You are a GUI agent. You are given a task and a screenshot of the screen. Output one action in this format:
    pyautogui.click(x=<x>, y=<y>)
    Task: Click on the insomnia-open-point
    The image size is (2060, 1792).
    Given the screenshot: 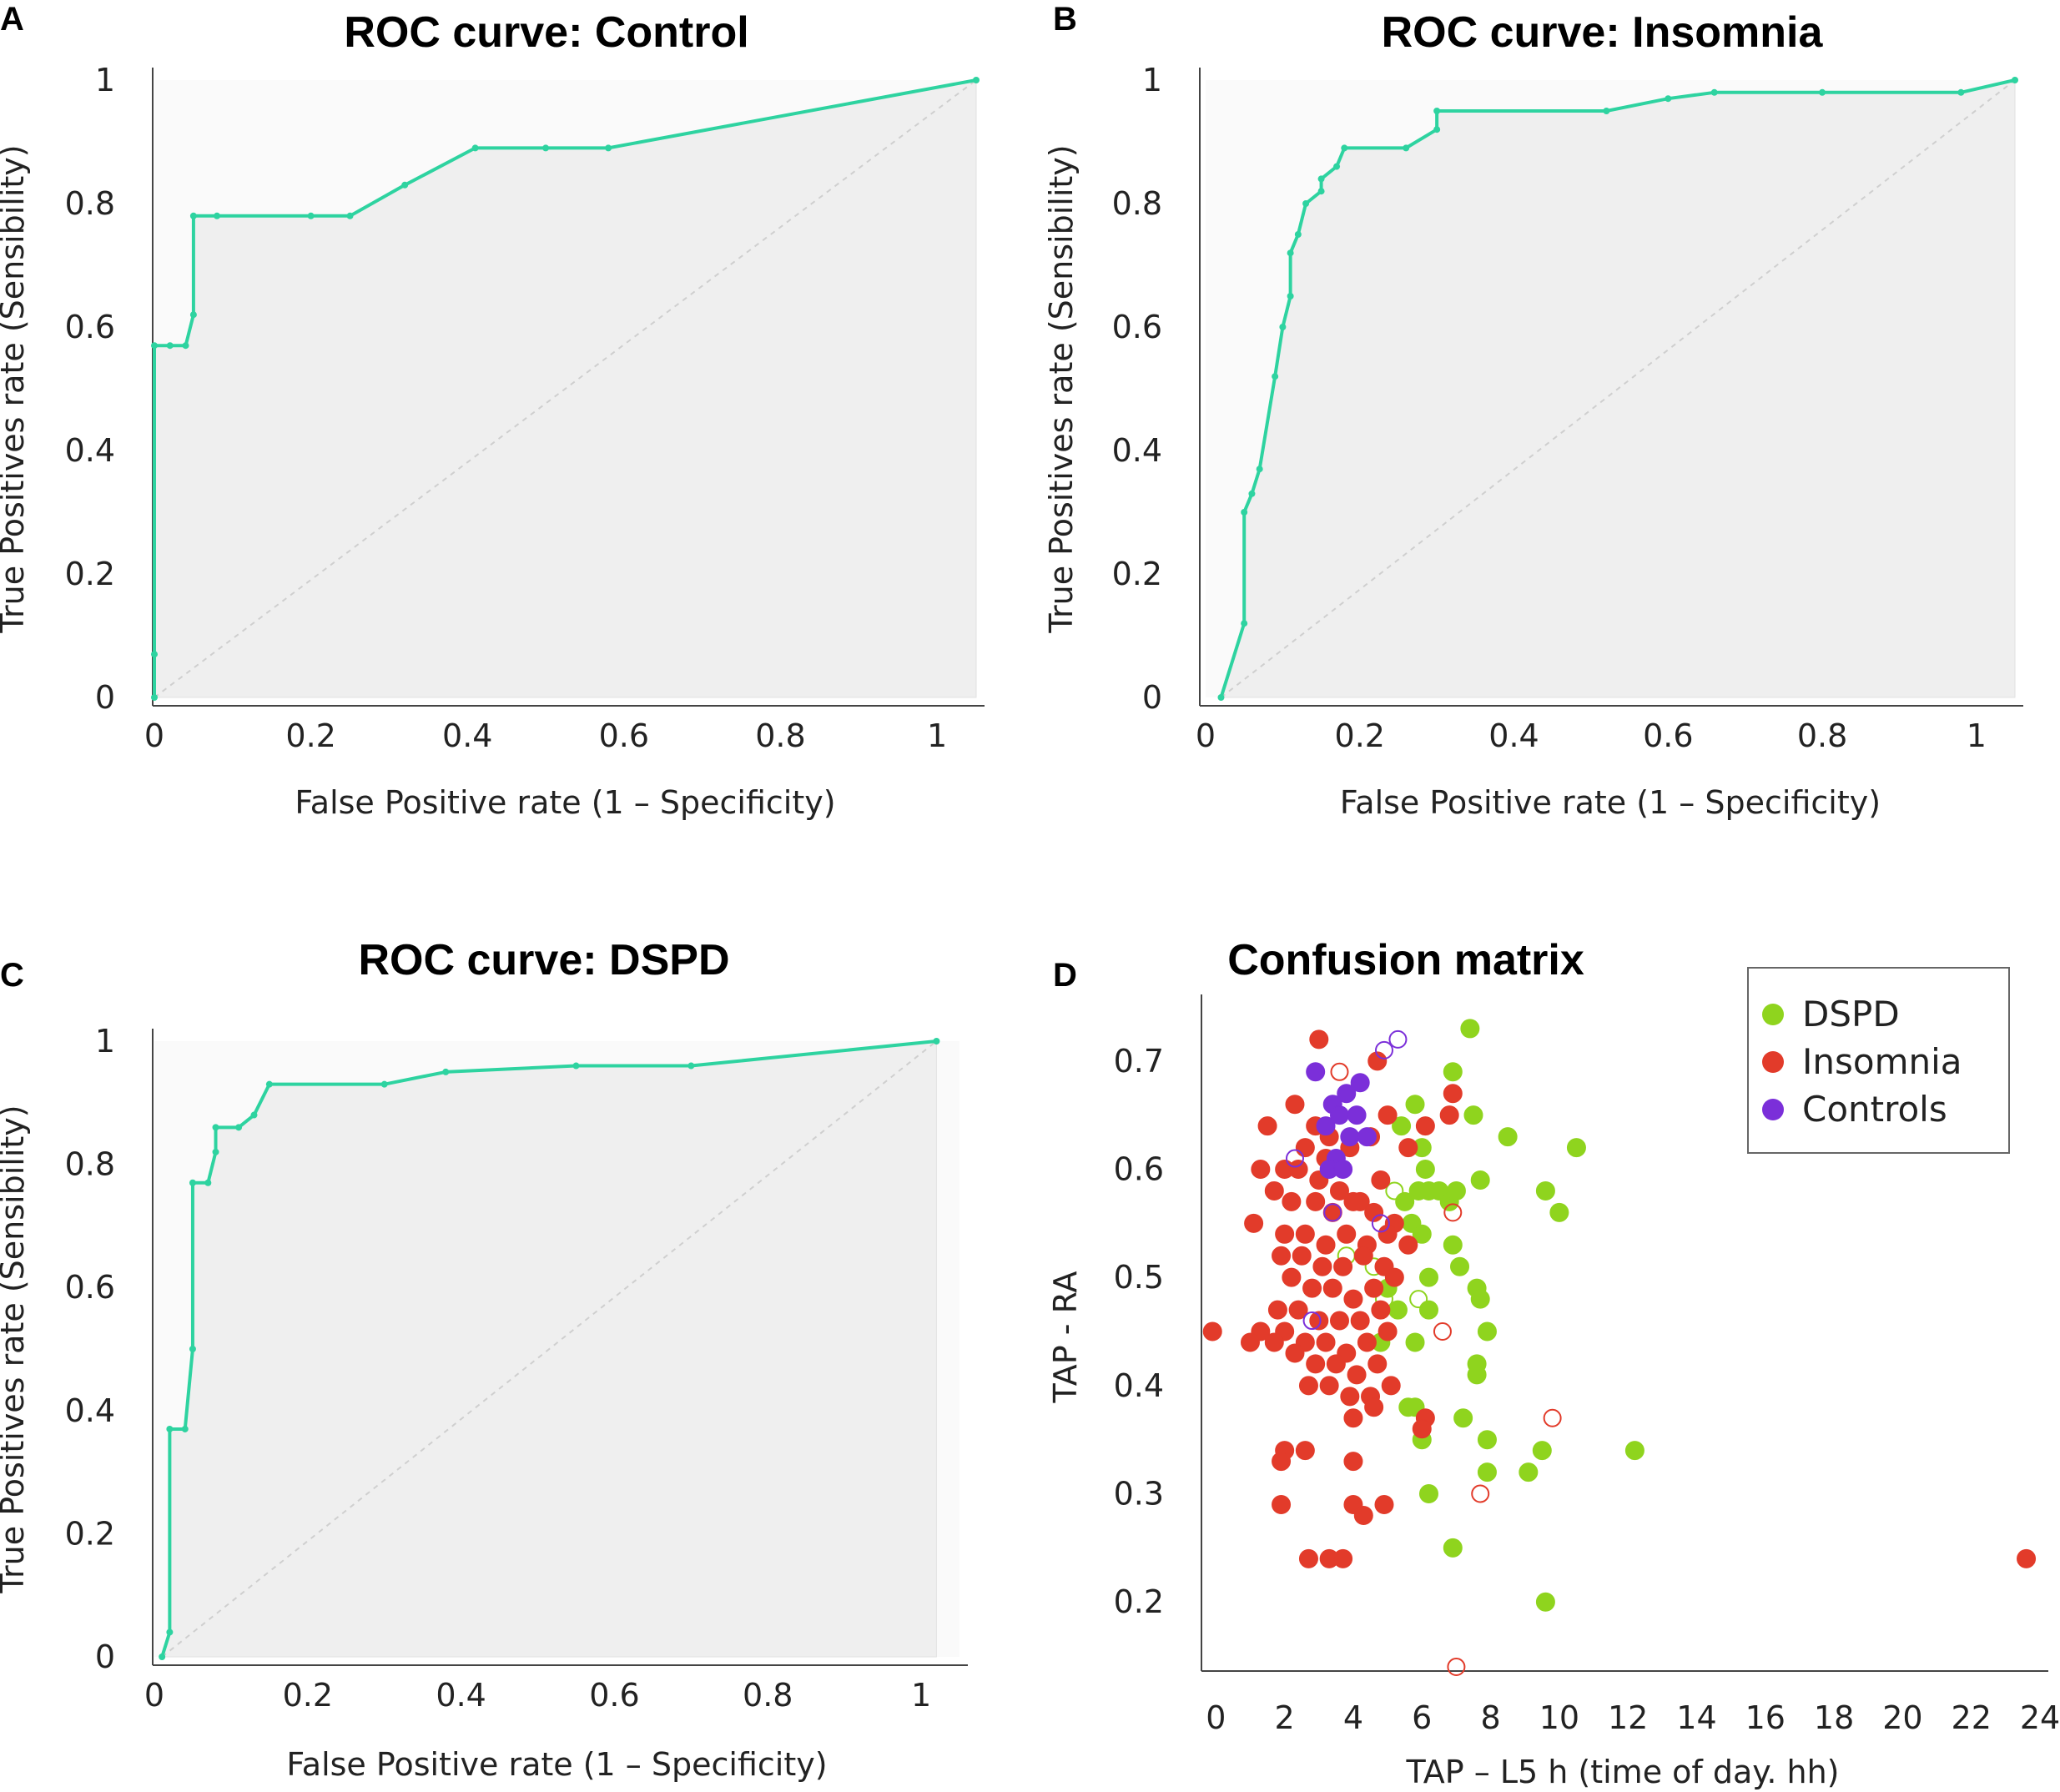 What is the action you would take?
    pyautogui.click(x=1552, y=1417)
    